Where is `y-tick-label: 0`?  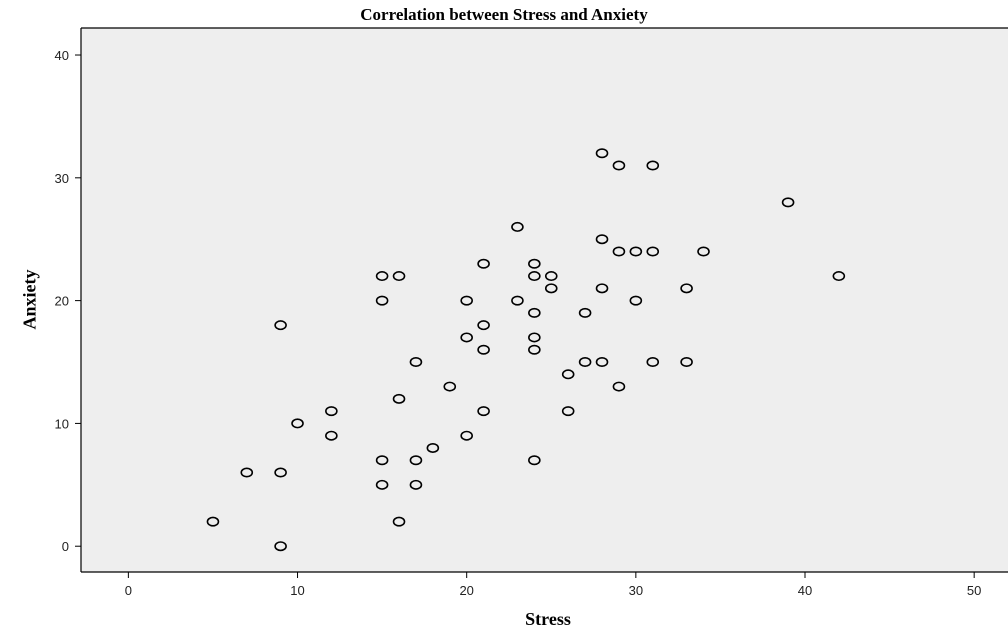 y-tick-label: 0 is located at coordinates (65, 546).